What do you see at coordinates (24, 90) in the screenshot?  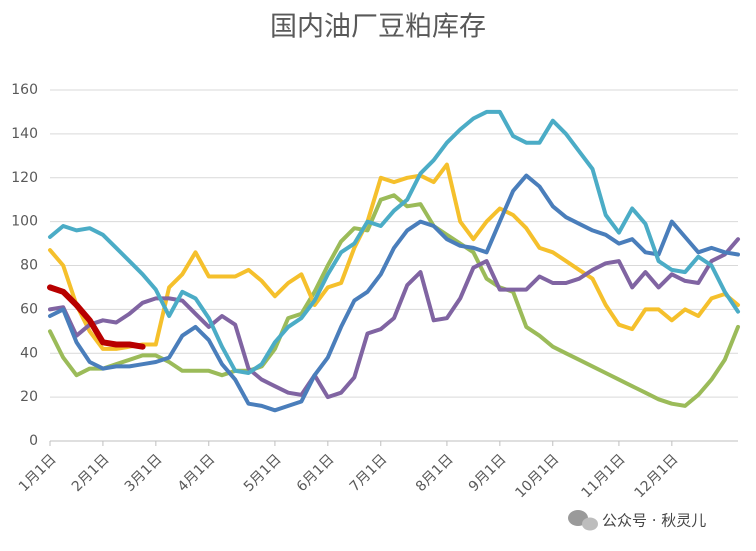 I see `y-tick-label: 160` at bounding box center [24, 90].